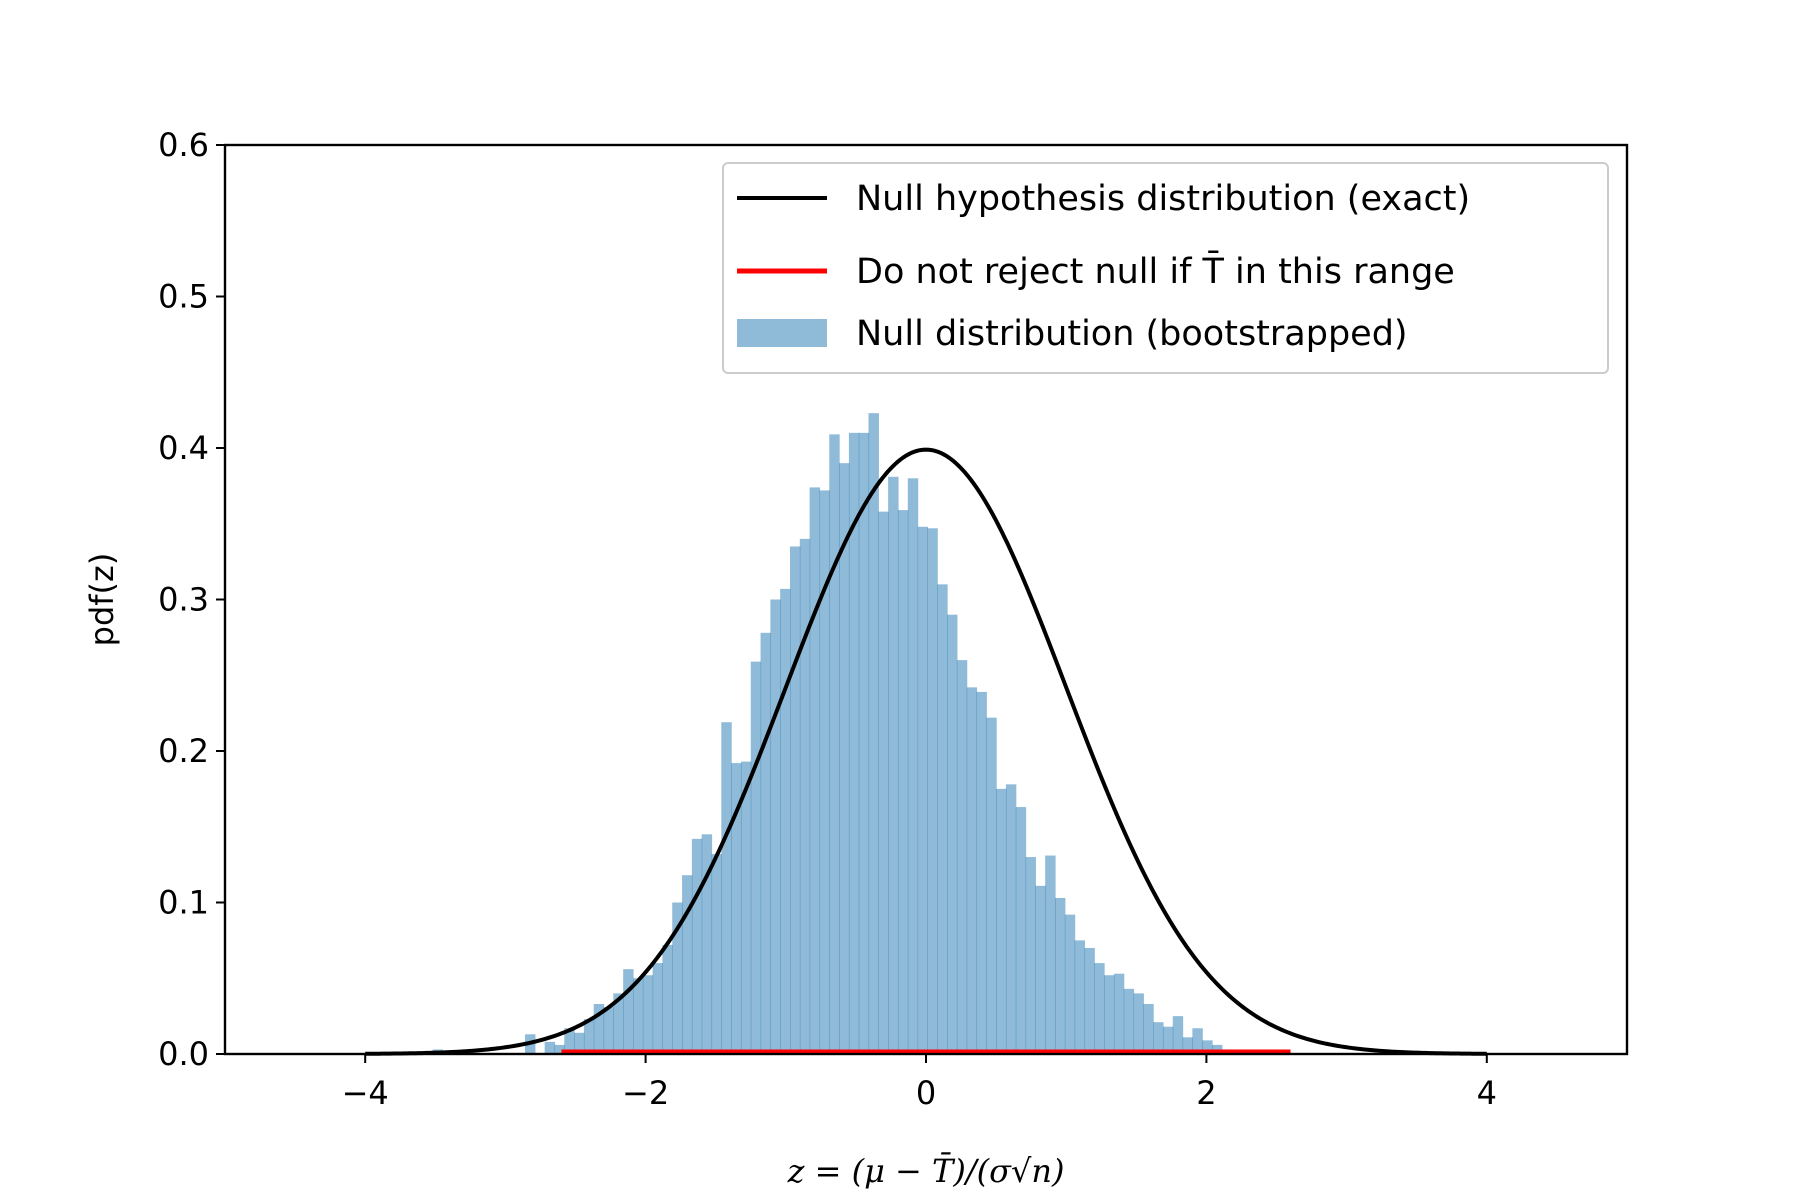 This screenshot has height=1200, width=1800. Describe the element at coordinates (926, 1093) in the screenshot. I see `x-tick-label: 0` at that location.